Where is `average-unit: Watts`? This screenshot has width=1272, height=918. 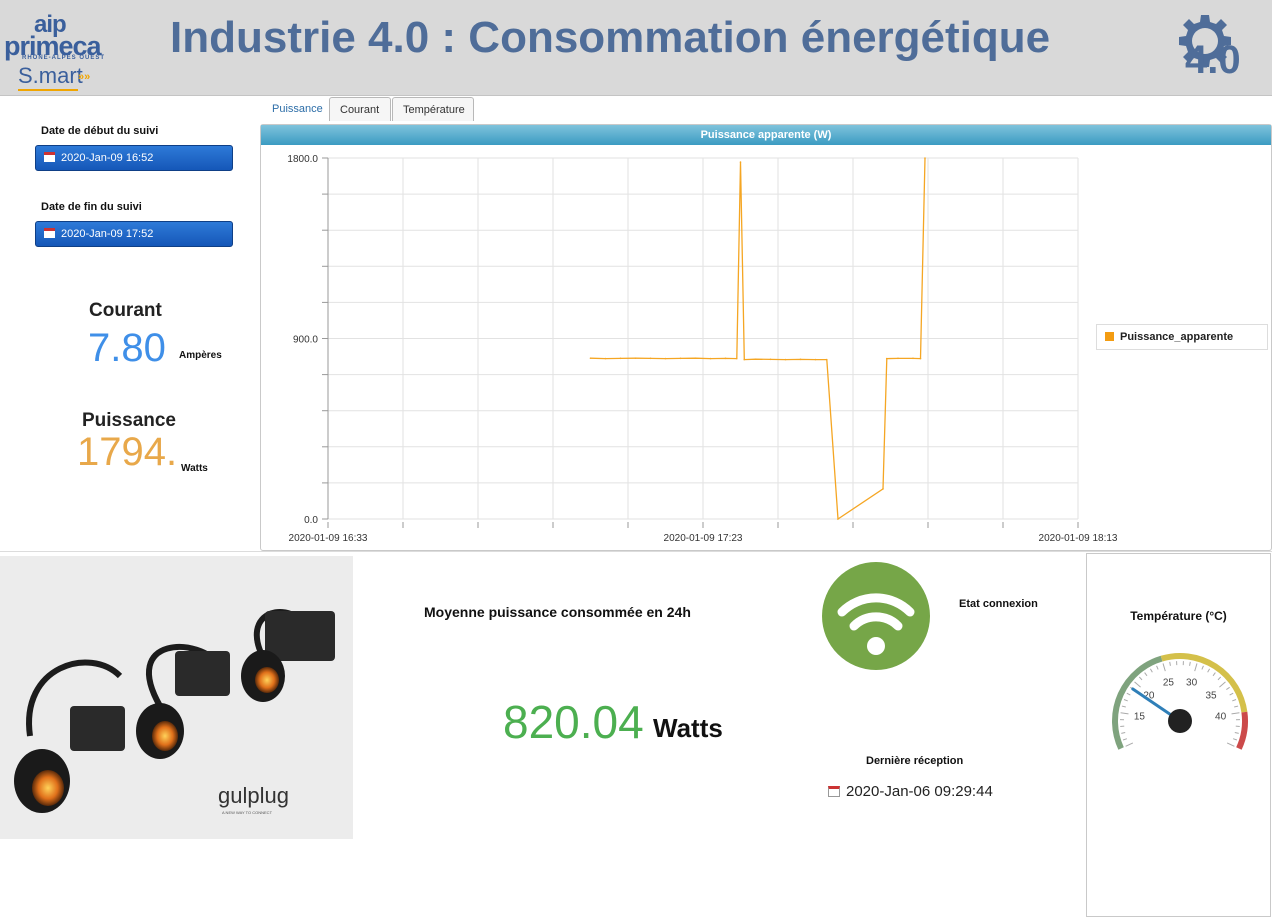
average-unit: Watts is located at coordinates (688, 728).